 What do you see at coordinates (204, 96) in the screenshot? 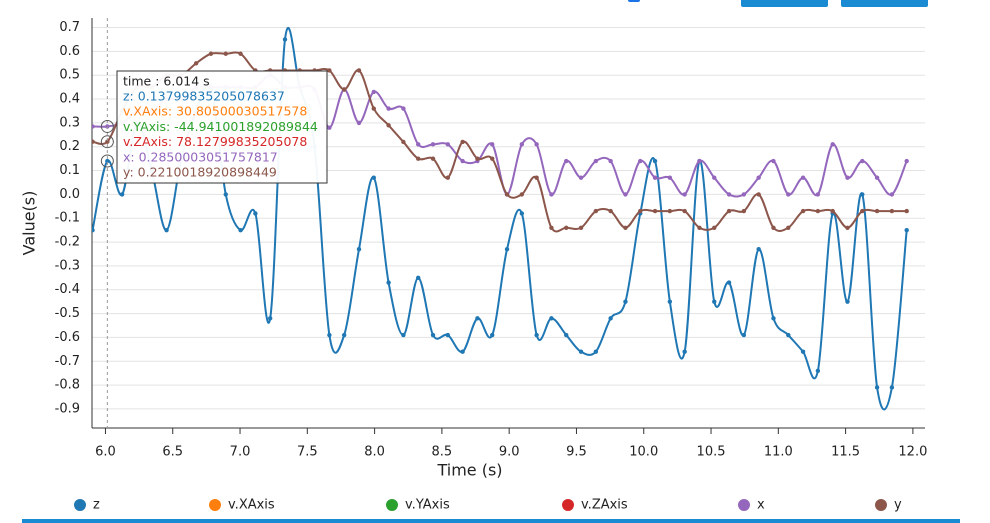
I see `tooltip-line: z: 0.1379983520507863​7` at bounding box center [204, 96].